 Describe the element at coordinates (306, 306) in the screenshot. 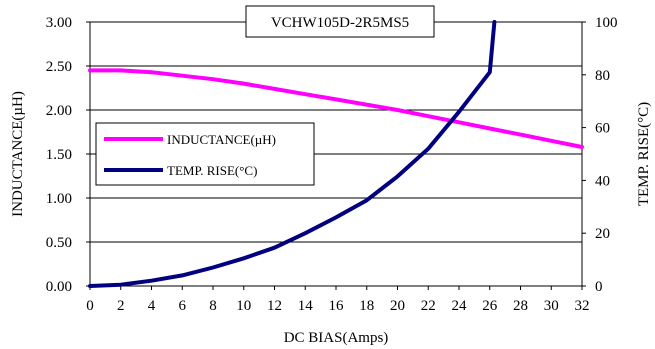

I see `x-tick-label: 14` at that location.